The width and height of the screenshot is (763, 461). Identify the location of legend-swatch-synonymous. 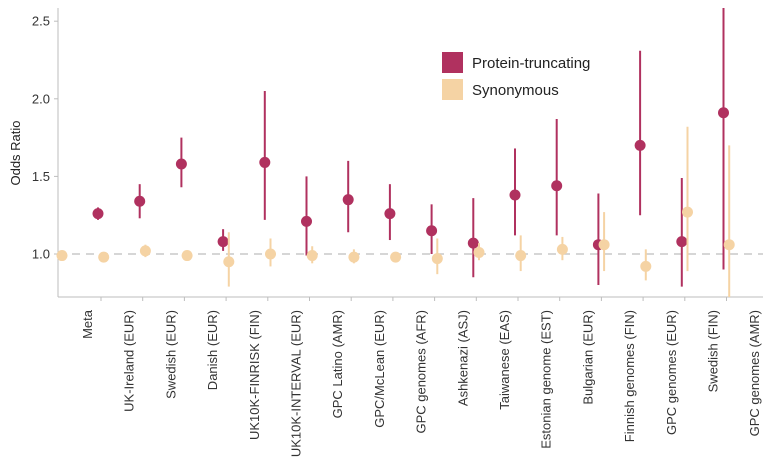
(452, 89).